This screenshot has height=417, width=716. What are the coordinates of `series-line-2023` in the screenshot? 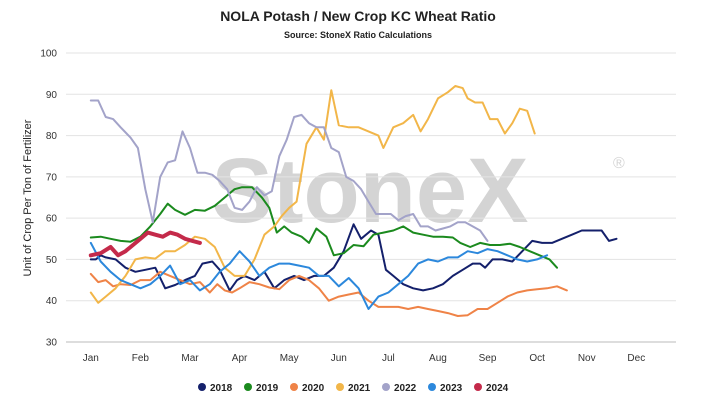 It's located at (319, 275).